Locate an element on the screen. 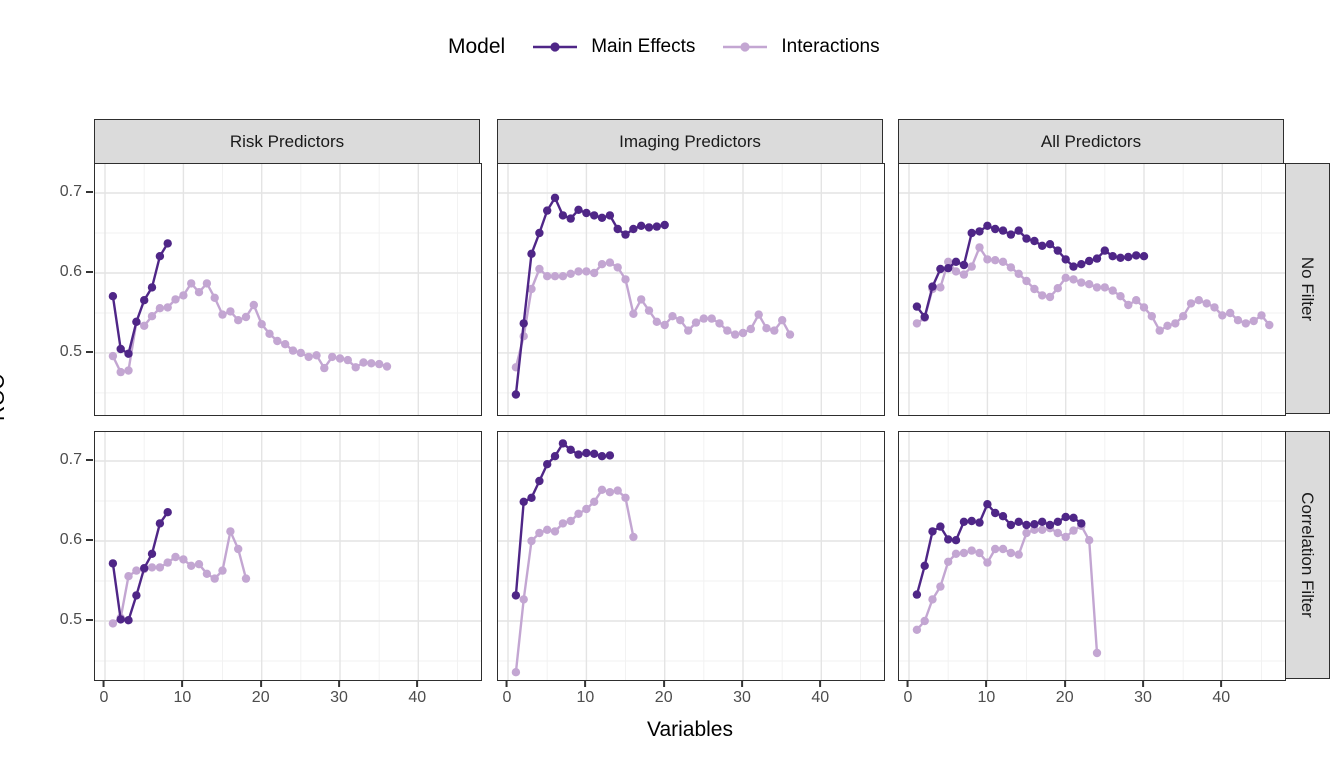 This screenshot has height=768, width=1344. x-axis-title: Variables is located at coordinates (690, 729).